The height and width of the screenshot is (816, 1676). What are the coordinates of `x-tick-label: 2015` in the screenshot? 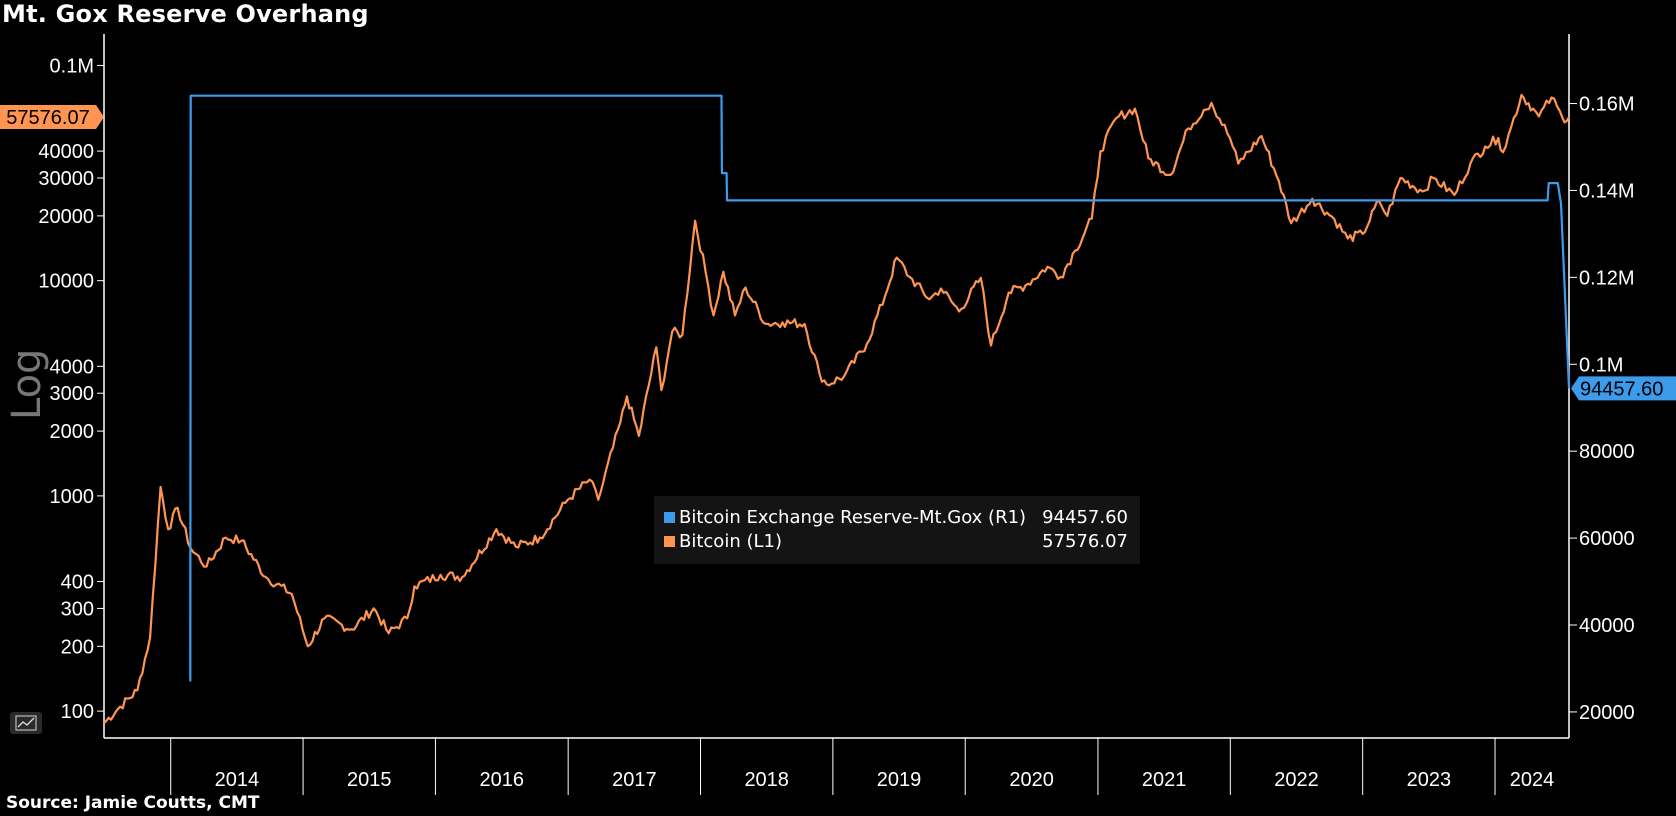 It's located at (369, 780).